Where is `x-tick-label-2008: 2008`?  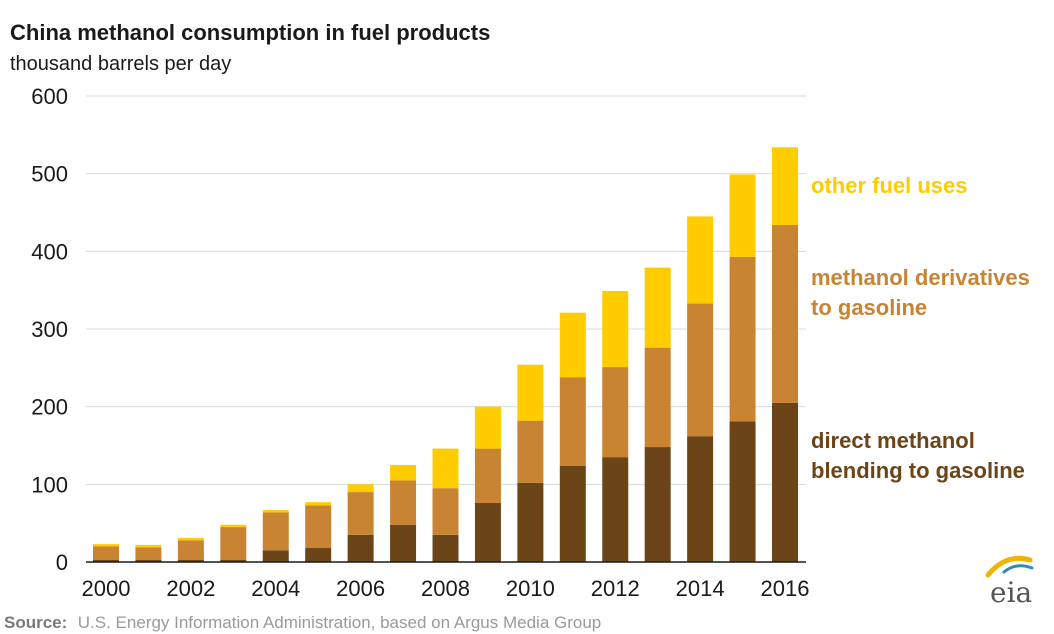 x-tick-label-2008: 2008 is located at coordinates (445, 588).